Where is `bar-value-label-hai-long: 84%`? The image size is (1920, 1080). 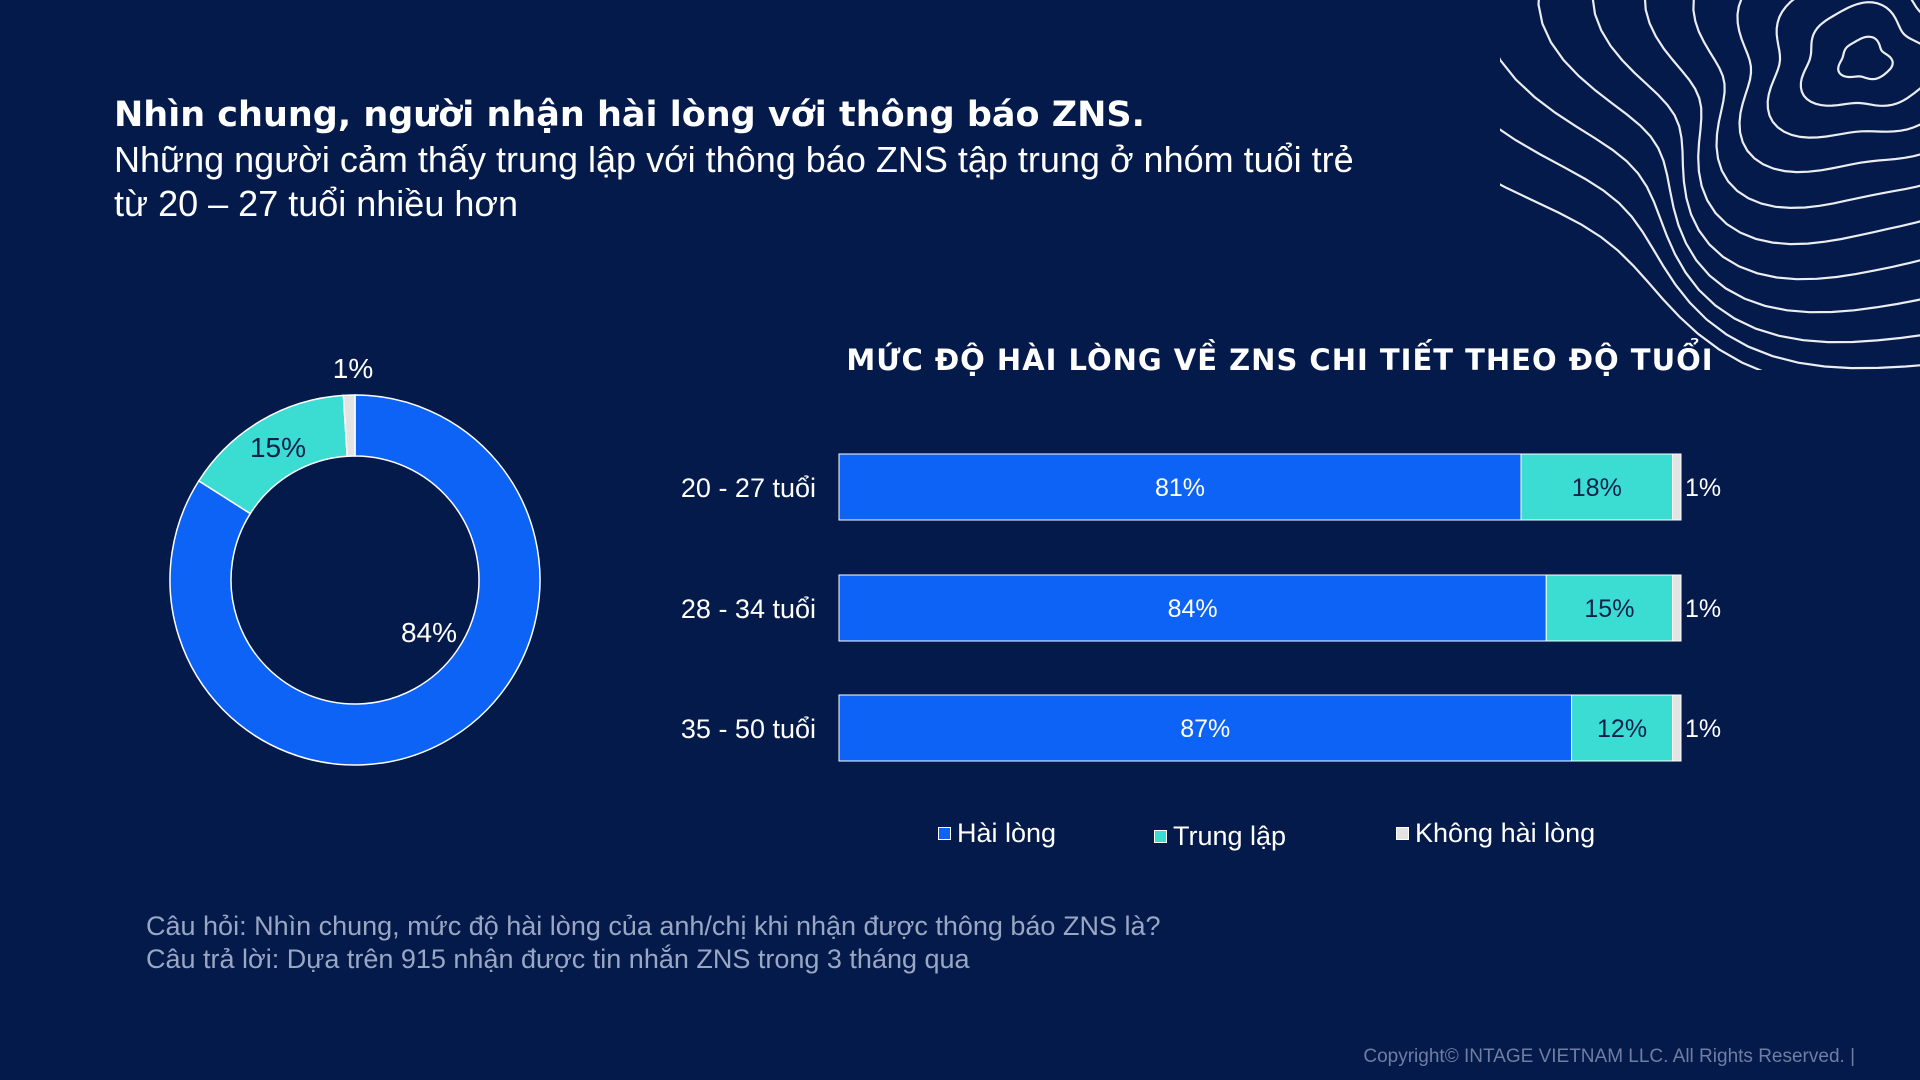 bar-value-label-hai-long: 84% is located at coordinates (1193, 609).